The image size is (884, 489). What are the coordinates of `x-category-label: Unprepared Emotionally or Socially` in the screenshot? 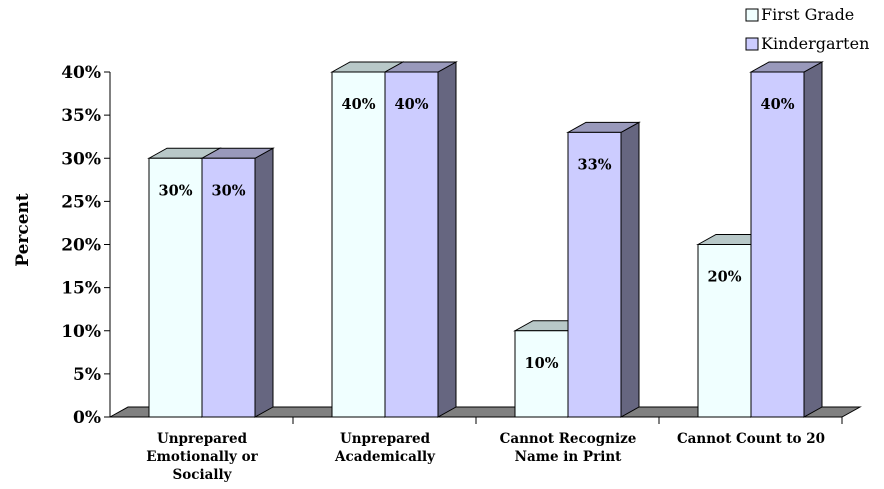 It's located at (202, 457).